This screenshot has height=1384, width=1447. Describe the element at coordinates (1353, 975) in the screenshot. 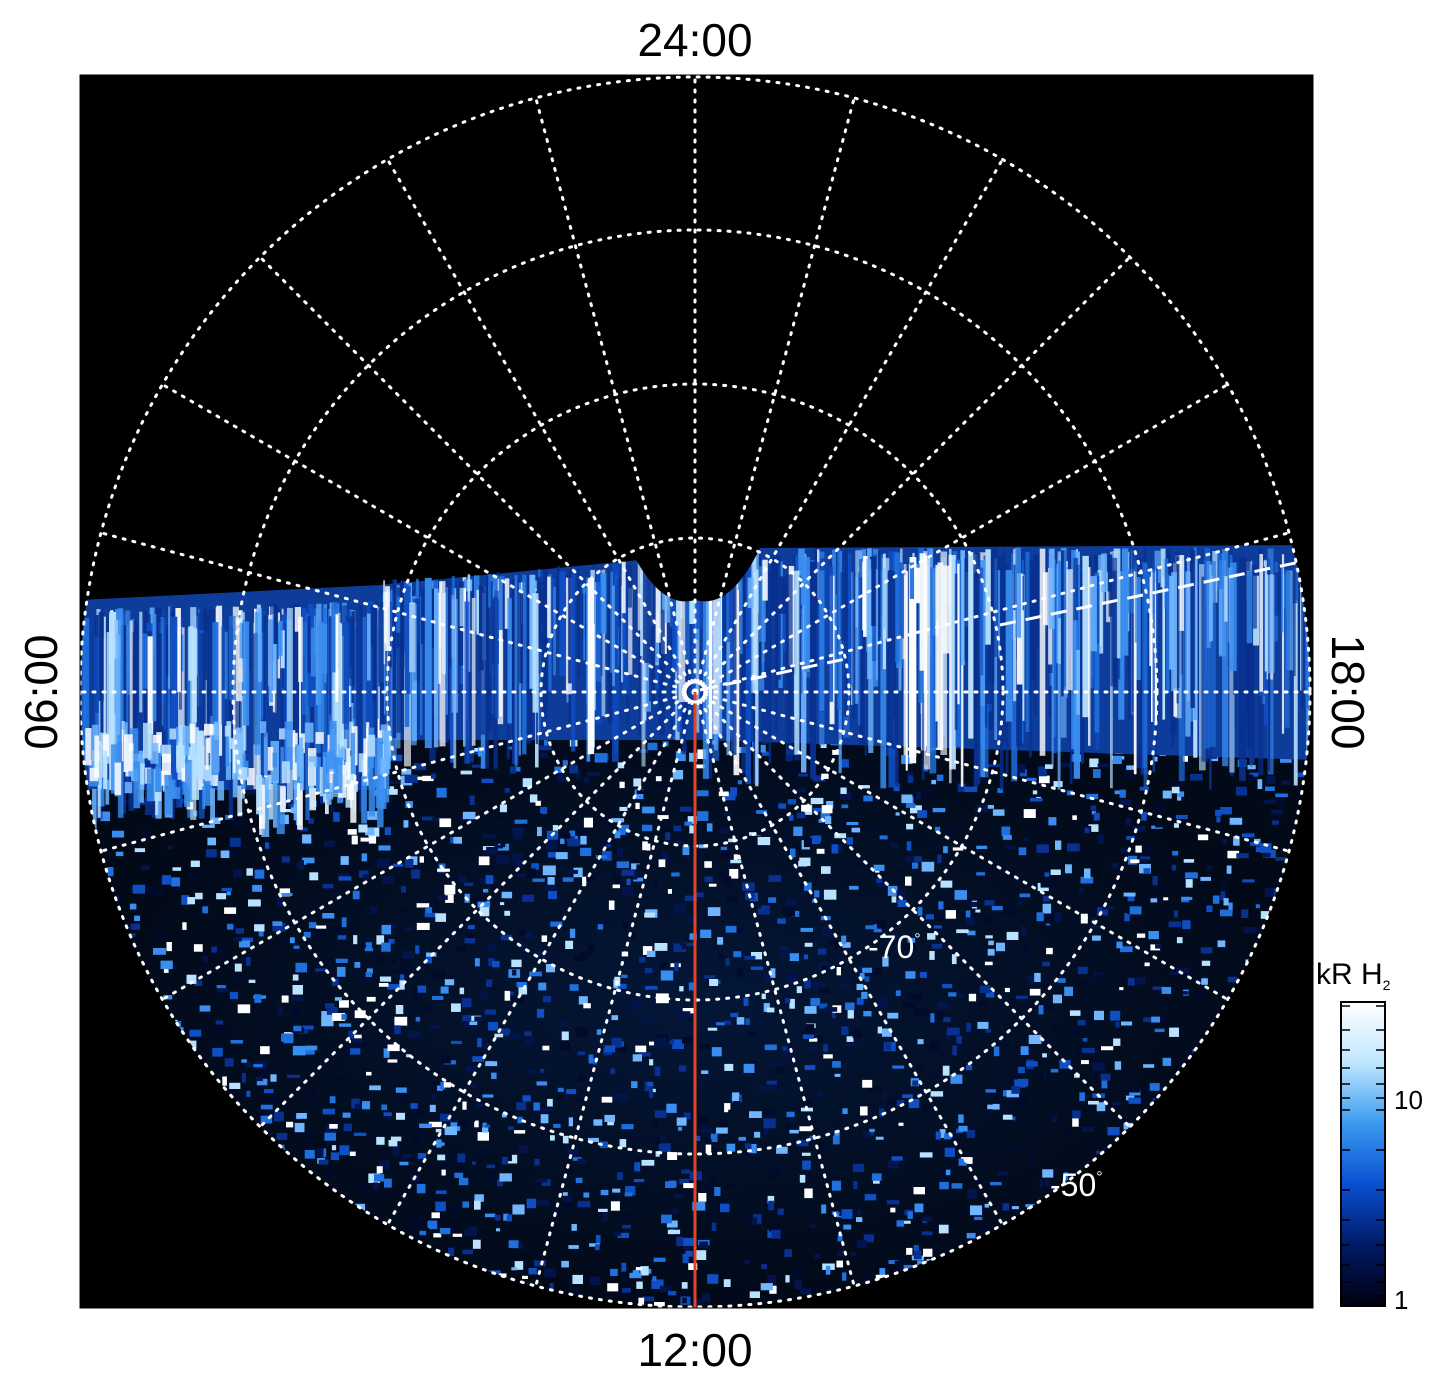

I see `colorbar-title: kR H2` at that location.